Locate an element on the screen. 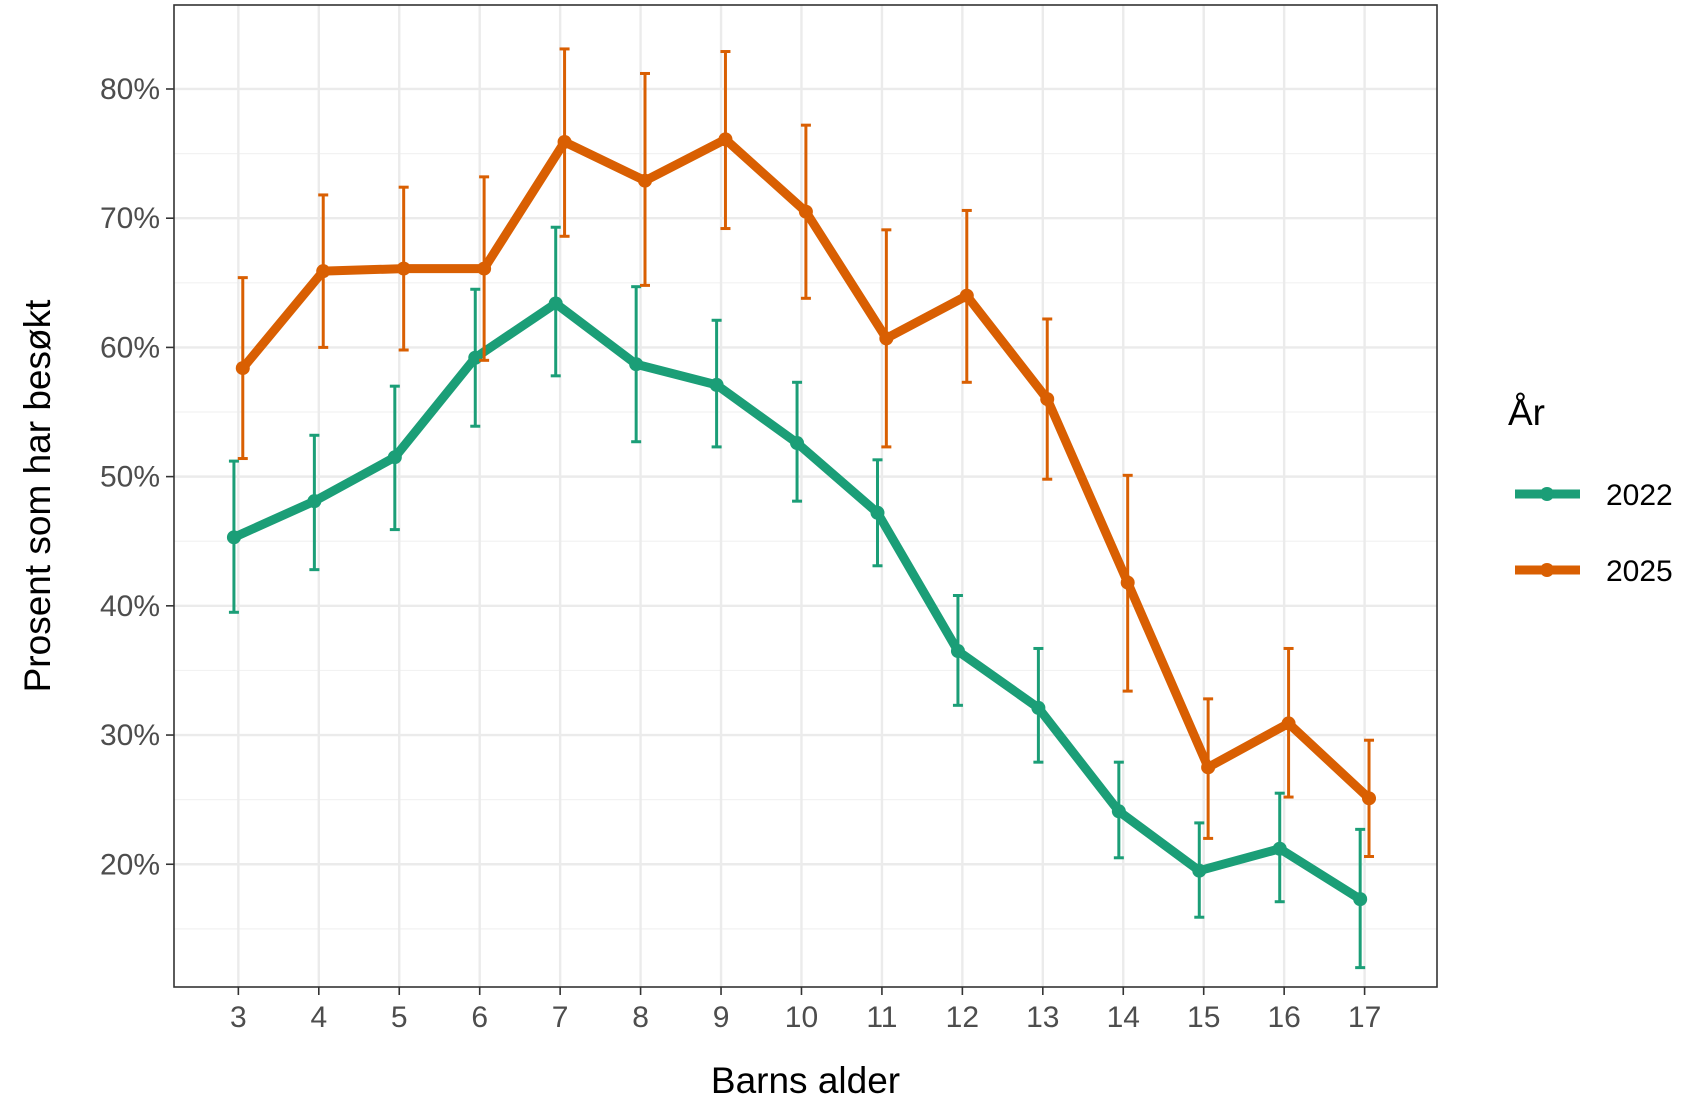 This screenshot has height=1098, width=1699. y-tick-label: 70% is located at coordinates (130, 218).